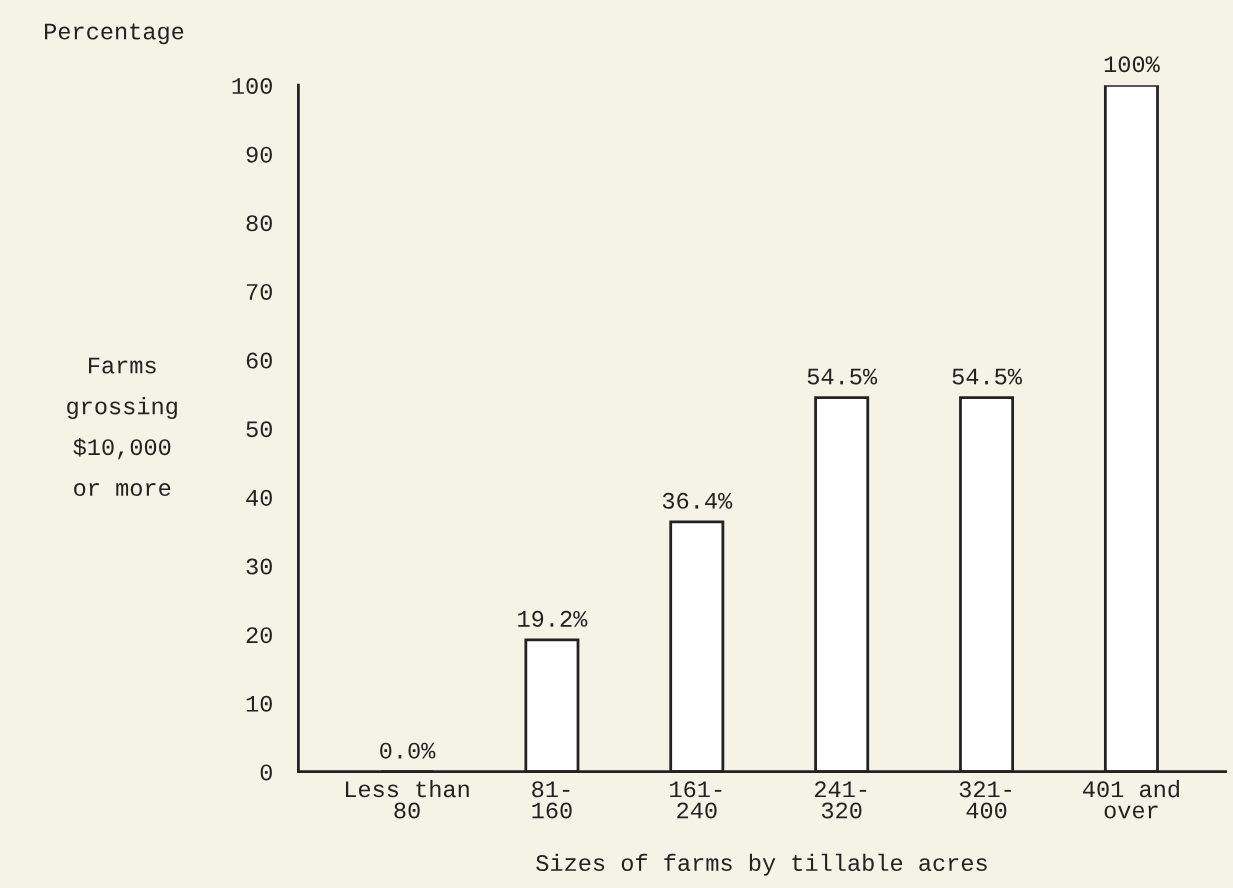  What do you see at coordinates (259, 566) in the screenshot?
I see `y-tick-label: 30` at bounding box center [259, 566].